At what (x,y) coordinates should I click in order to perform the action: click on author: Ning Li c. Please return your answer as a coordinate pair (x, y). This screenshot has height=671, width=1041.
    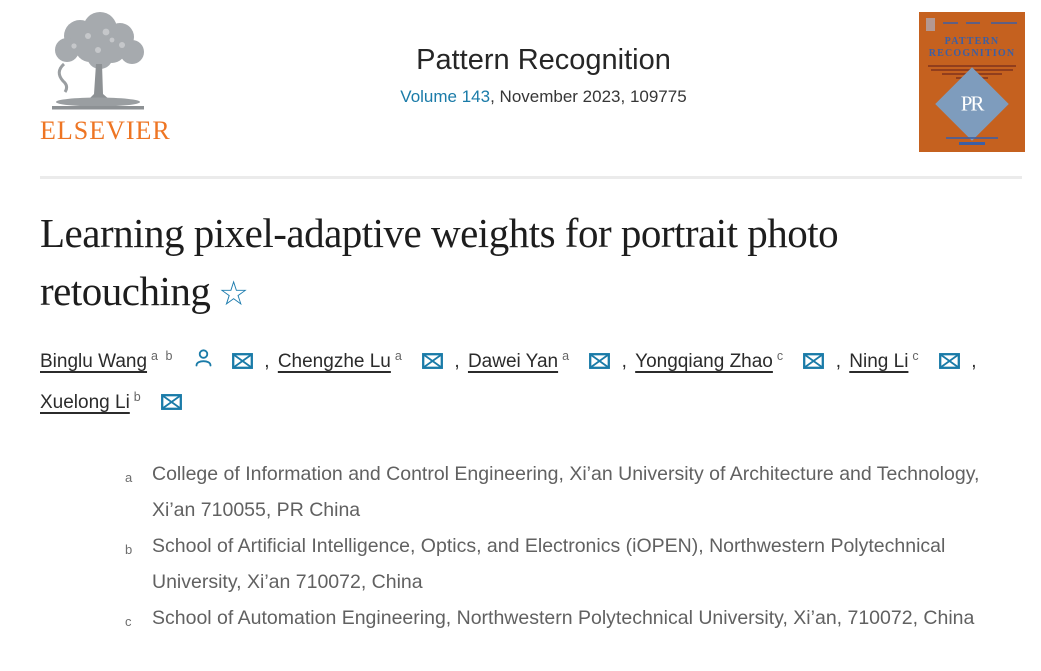
    Looking at the image, I should click on (907, 361).